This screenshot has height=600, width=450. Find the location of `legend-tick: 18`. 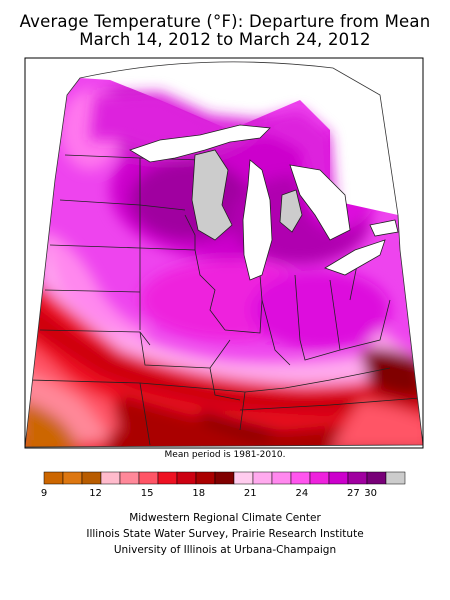

legend-tick: 18 is located at coordinates (199, 493).